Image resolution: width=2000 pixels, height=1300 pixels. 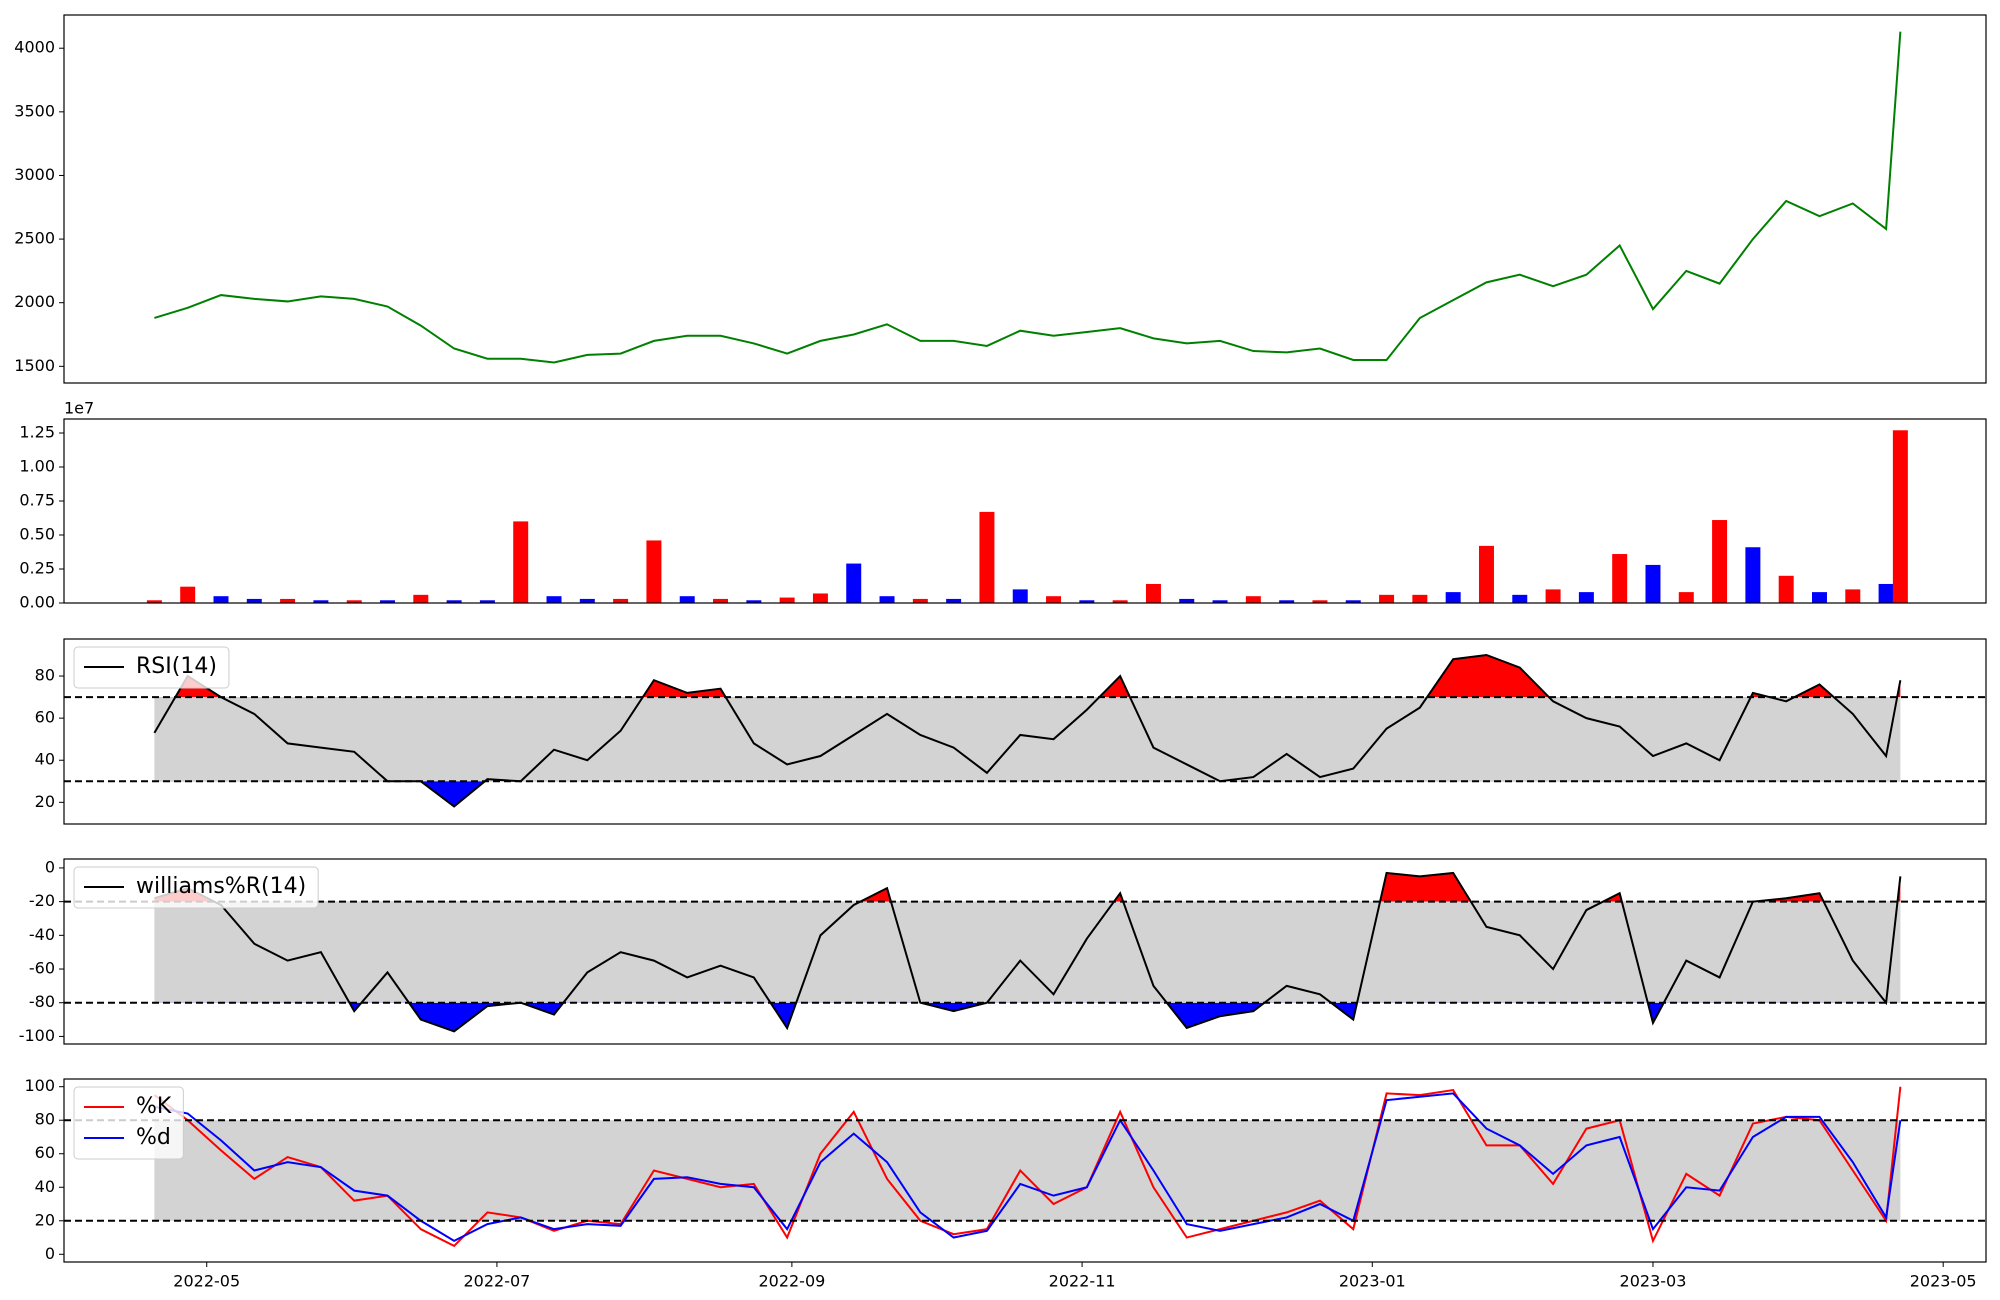 I want to click on legend-label: williams%R(14), so click(x=221, y=886).